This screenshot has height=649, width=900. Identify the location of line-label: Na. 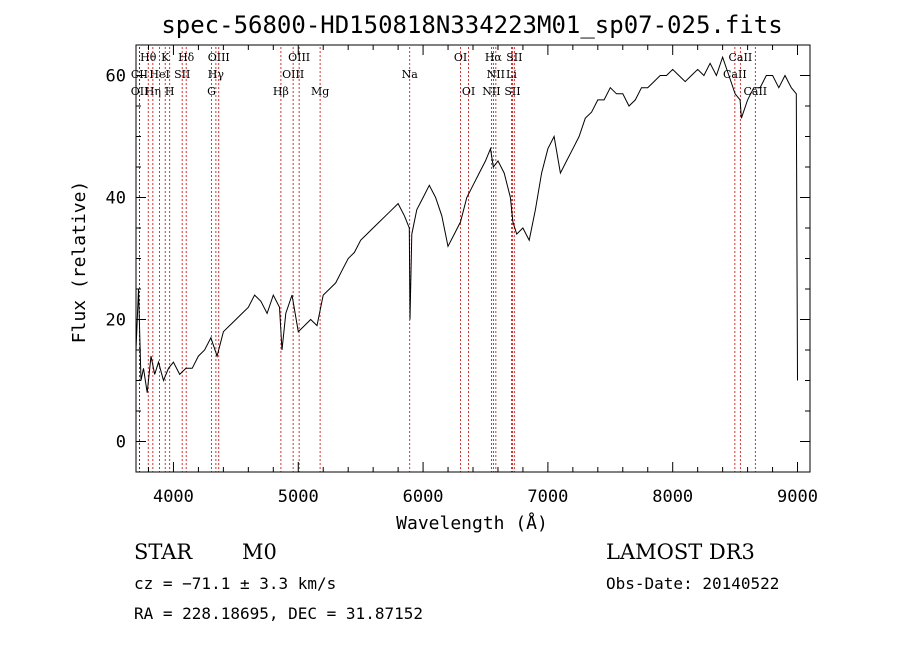
(410, 74).